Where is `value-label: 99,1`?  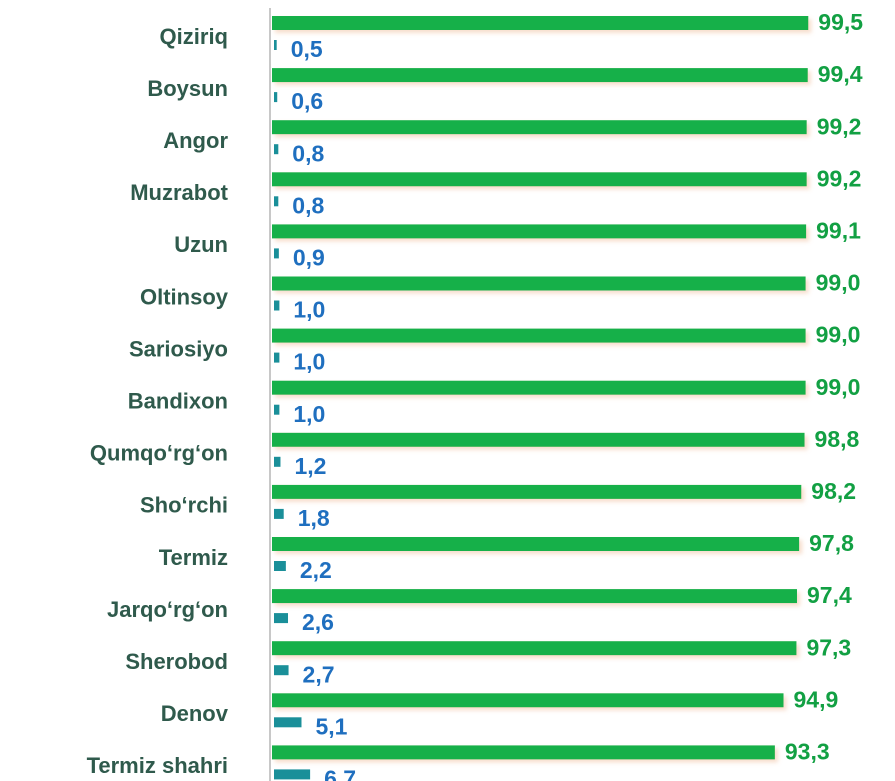 value-label: 99,1 is located at coordinates (838, 230).